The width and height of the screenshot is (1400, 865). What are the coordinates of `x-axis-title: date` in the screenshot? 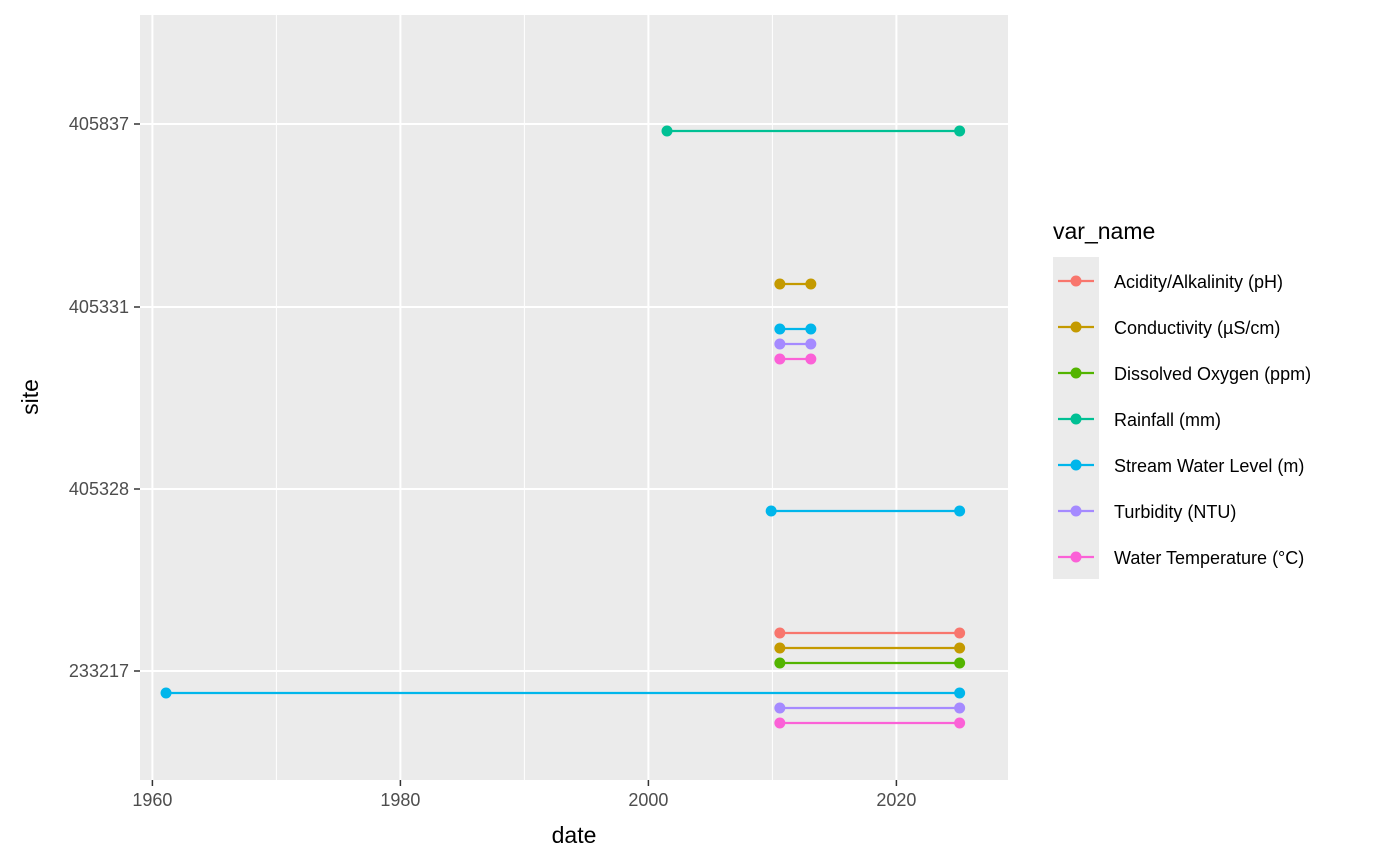 It's located at (574, 835).